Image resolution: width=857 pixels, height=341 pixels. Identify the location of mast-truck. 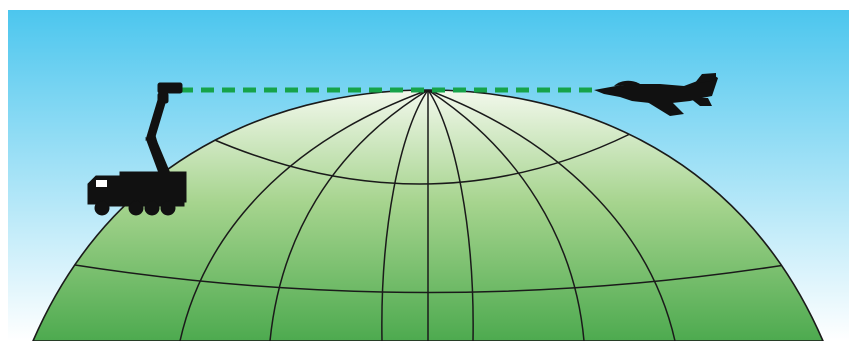
(137, 149).